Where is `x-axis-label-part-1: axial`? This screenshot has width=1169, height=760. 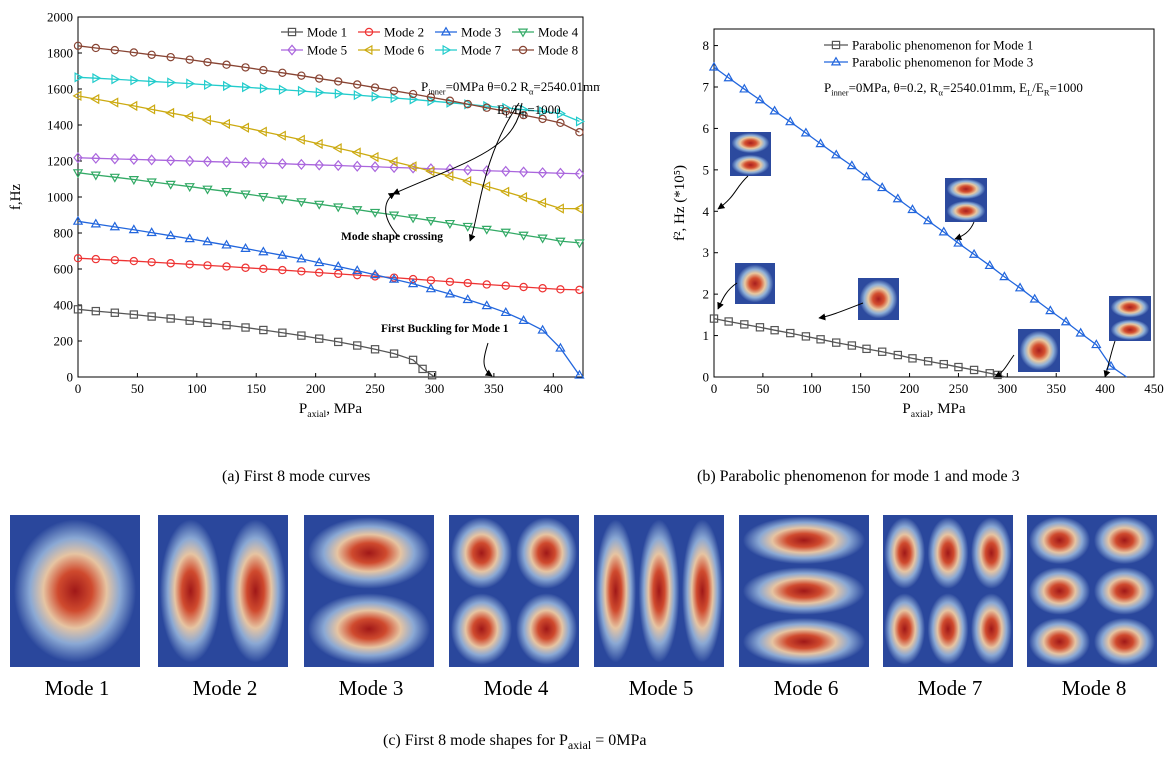 x-axis-label-part-1: axial is located at coordinates (316, 414).